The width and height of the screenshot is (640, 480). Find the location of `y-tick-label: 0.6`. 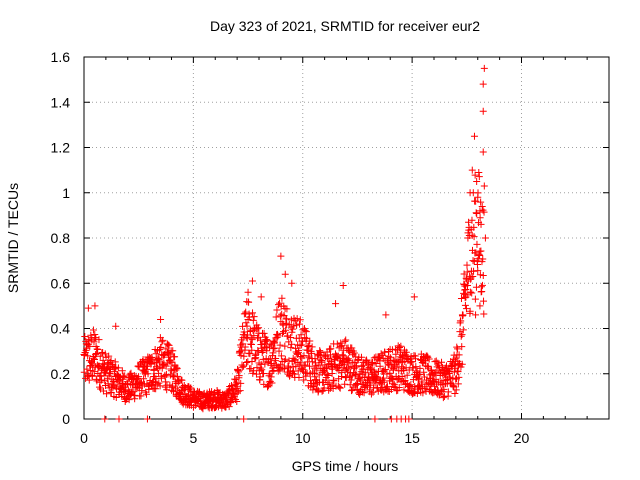

y-tick-label: 0.6 is located at coordinates (61, 283).